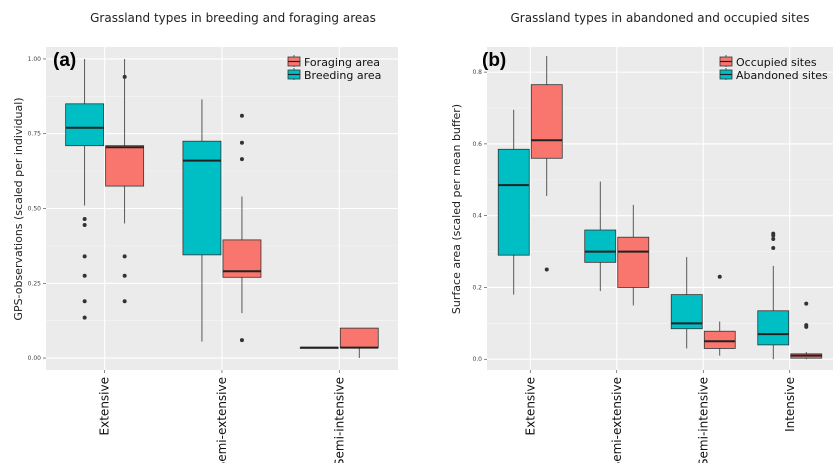  Describe the element at coordinates (477, 359) in the screenshot. I see `y-tick-label: 0.0` at that location.